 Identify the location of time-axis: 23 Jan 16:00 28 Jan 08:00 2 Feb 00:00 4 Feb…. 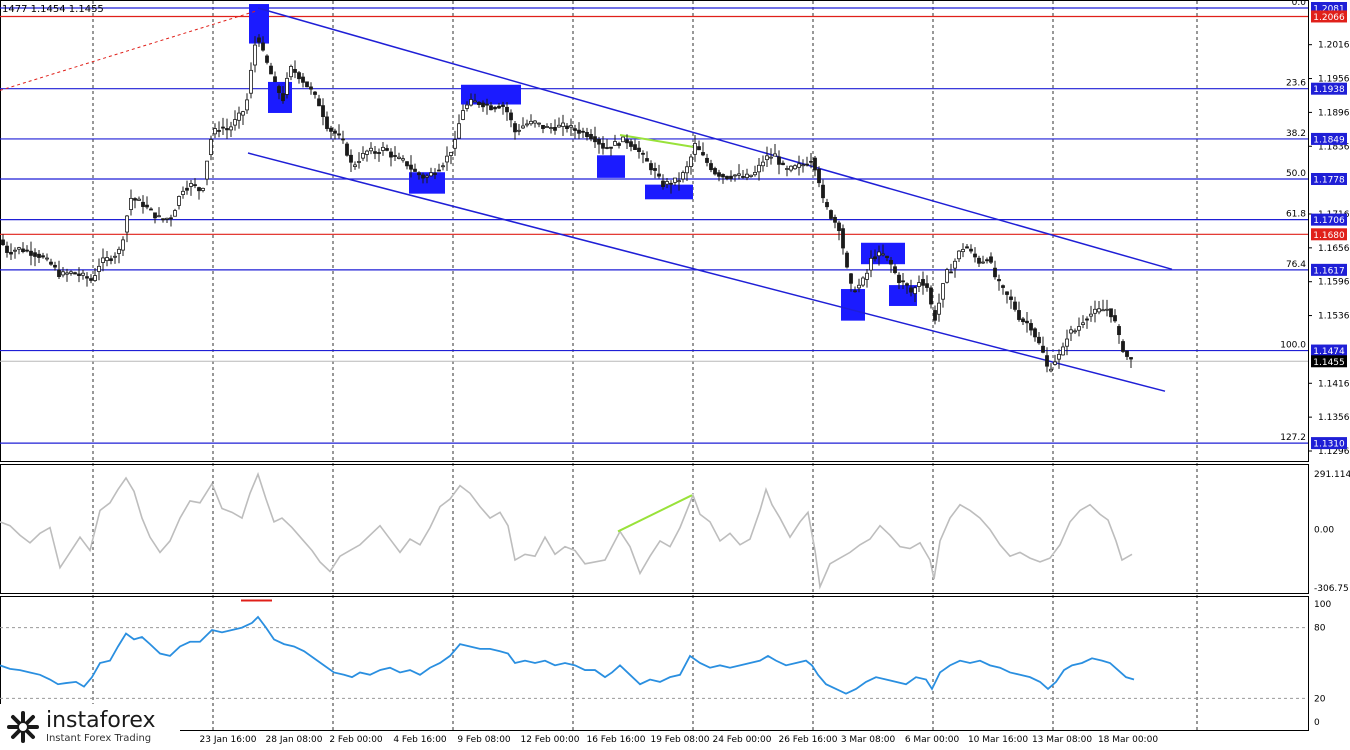
(679, 740).